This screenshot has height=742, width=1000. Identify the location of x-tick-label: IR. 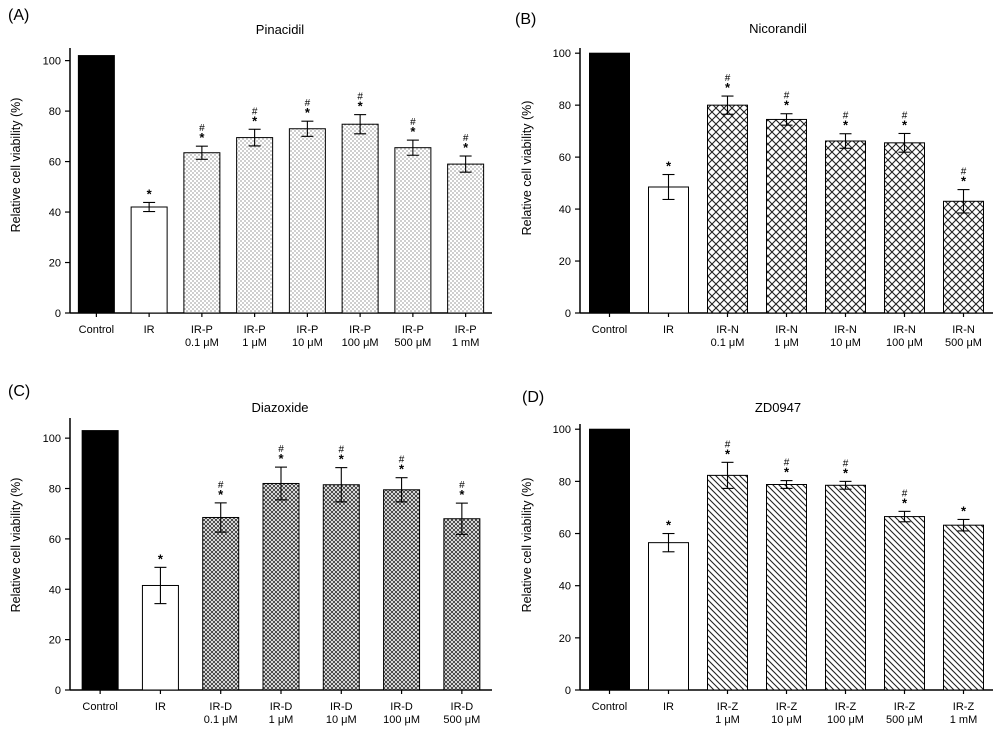
(668, 330).